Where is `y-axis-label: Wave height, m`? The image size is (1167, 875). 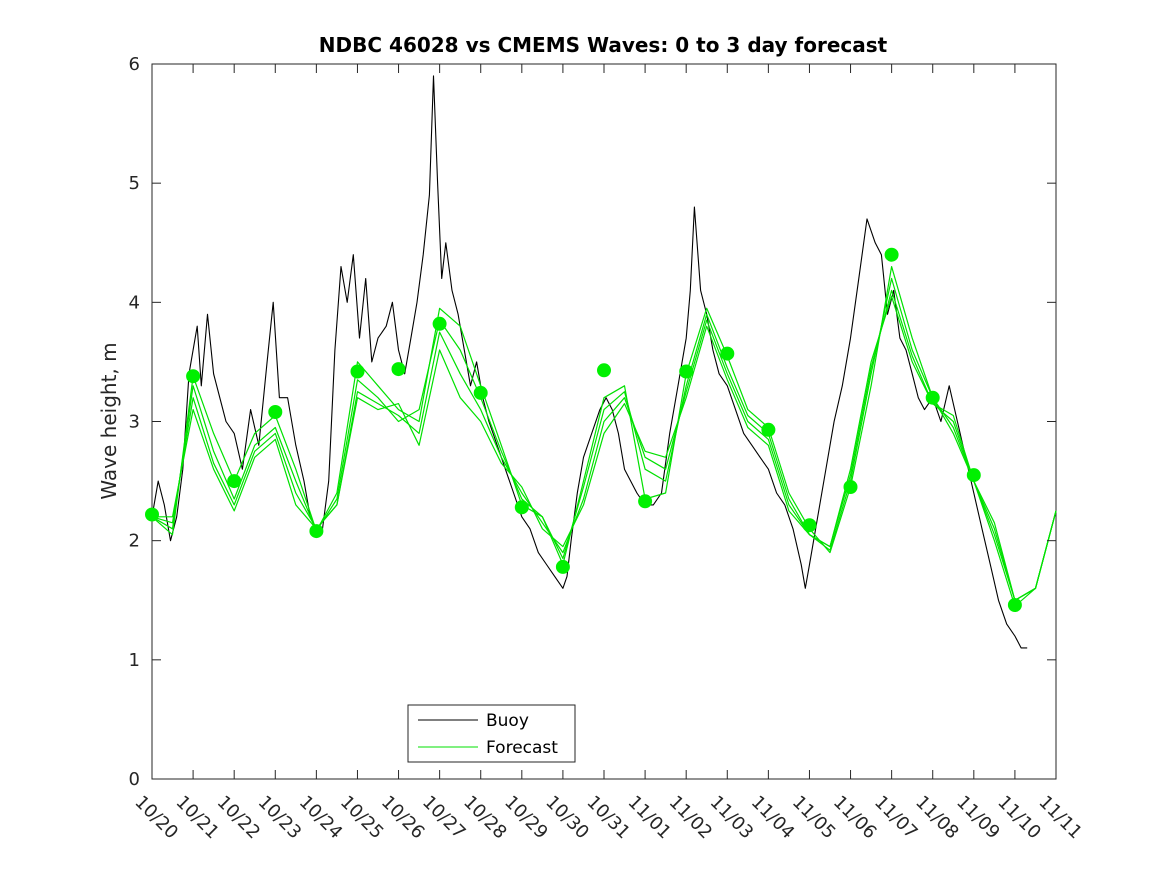 y-axis-label: Wave height, m is located at coordinates (109, 420).